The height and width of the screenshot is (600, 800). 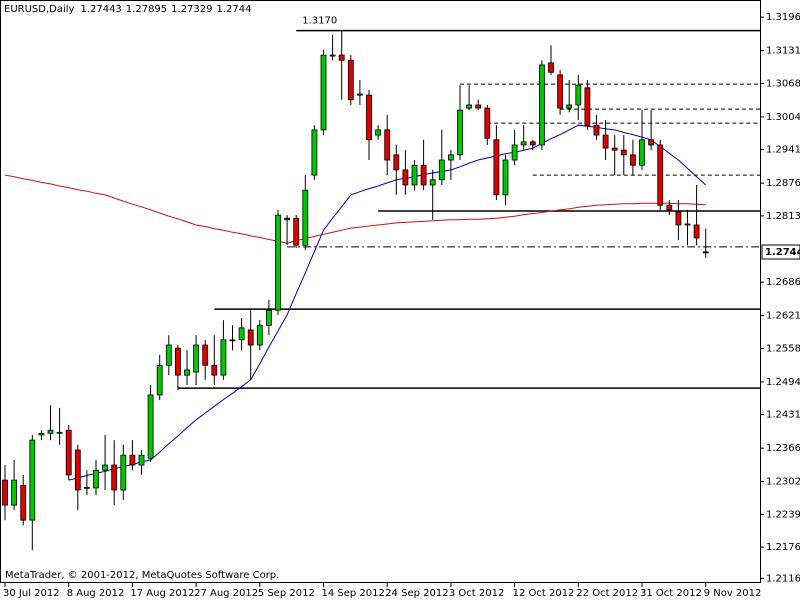 What do you see at coordinates (353, 593) in the screenshot?
I see `x-tick-label: 14 Sep 2012` at bounding box center [353, 593].